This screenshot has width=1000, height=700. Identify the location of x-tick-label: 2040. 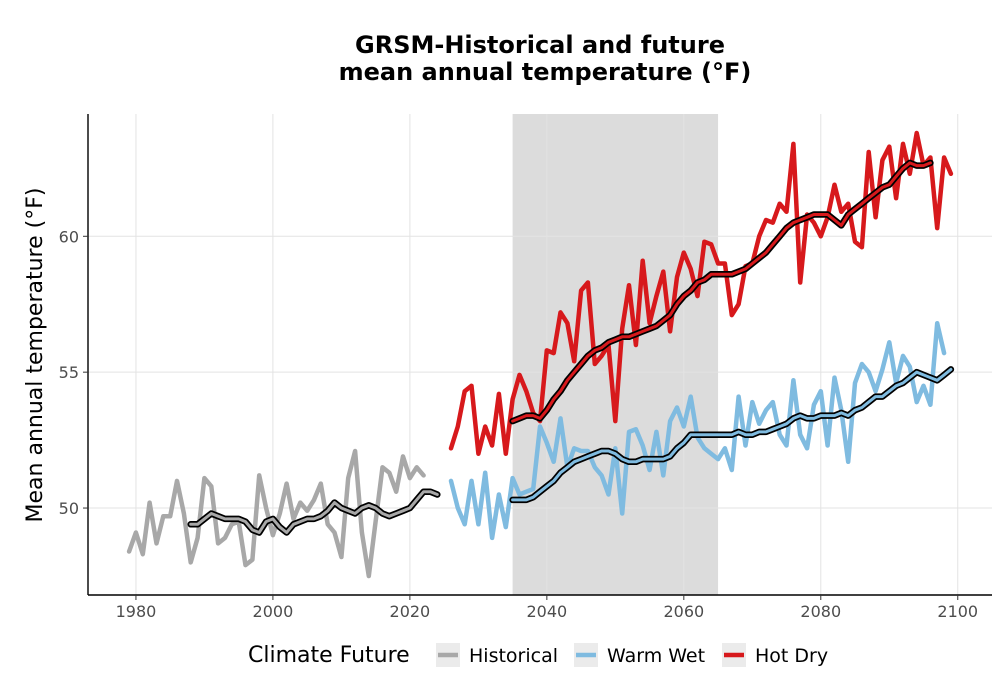
(546, 611).